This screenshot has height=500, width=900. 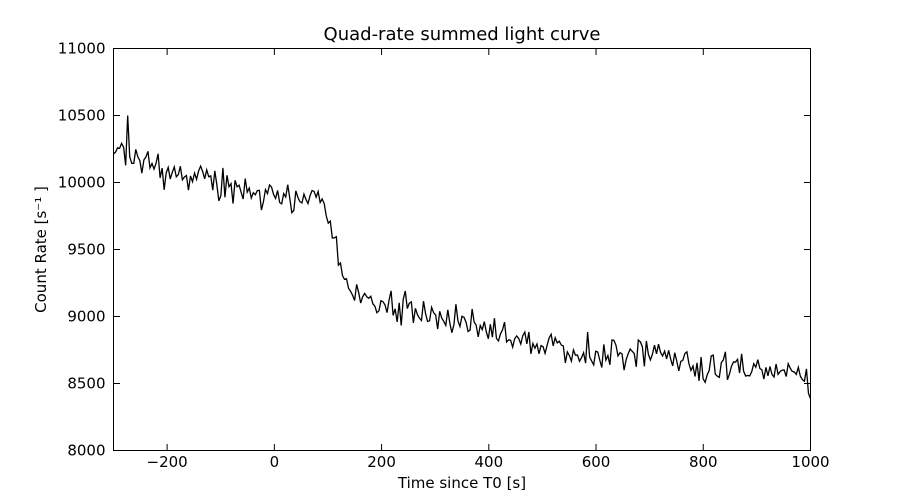 I want to click on x-tick-label: −200, so click(x=167, y=462).